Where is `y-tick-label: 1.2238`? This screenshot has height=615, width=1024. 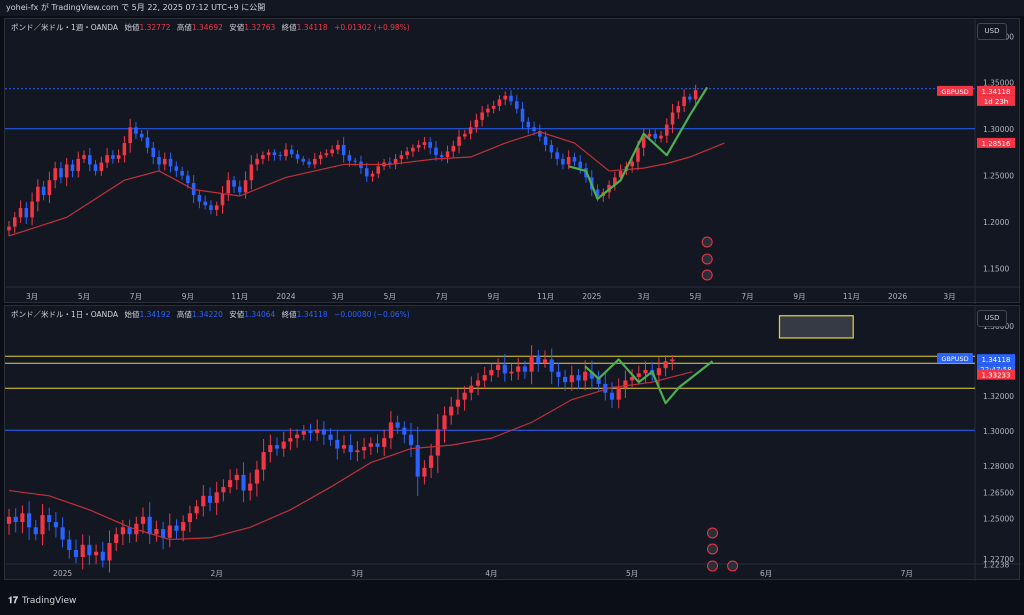 y-tick-label: 1.2238 is located at coordinates (996, 564).